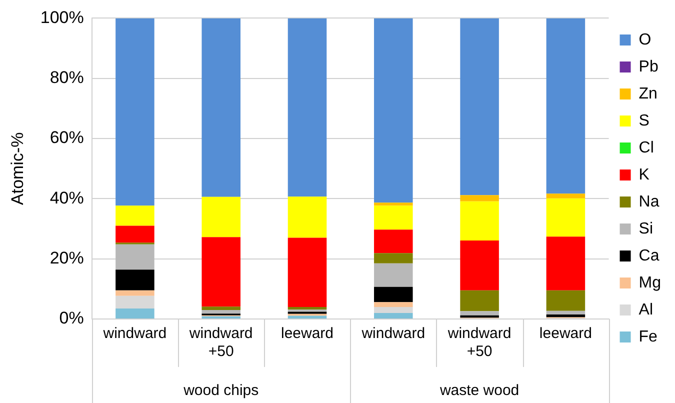  Describe the element at coordinates (649, 201) in the screenshot. I see `legend-label: Na` at that location.